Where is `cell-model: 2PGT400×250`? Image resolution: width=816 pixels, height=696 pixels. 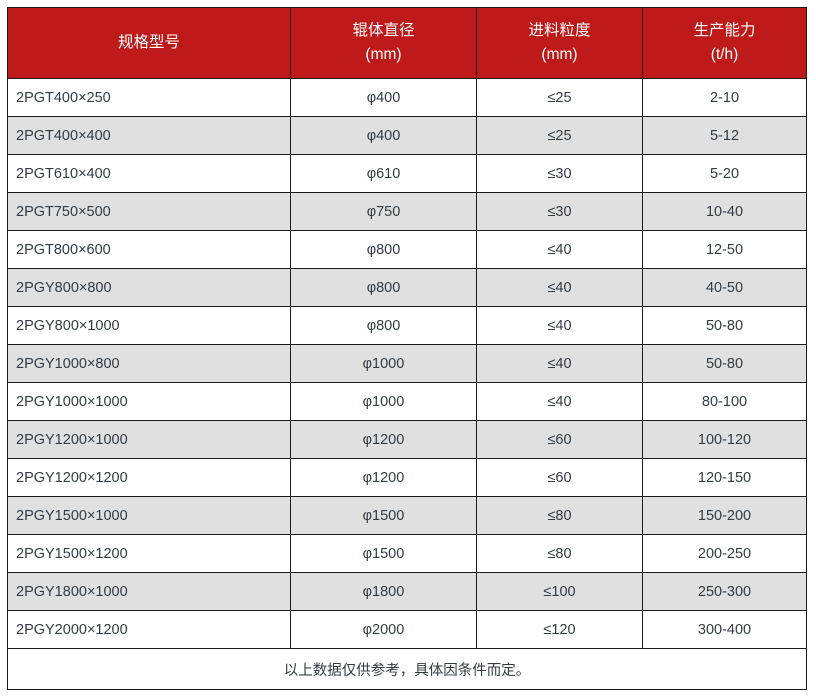 cell-model: 2PGT400×250 is located at coordinates (149, 97).